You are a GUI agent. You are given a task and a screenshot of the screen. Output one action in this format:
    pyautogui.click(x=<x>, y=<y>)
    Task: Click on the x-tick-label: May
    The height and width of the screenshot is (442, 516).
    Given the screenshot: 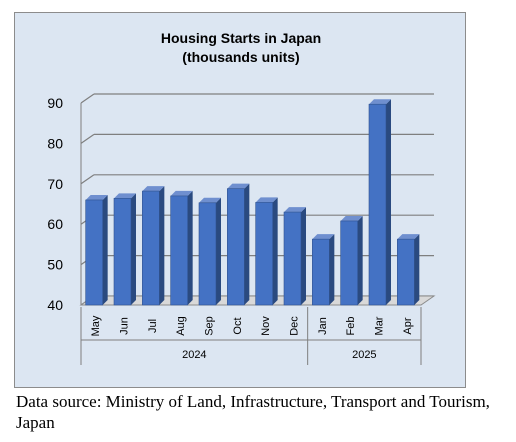 What is the action you would take?
    pyautogui.click(x=96, y=325)
    